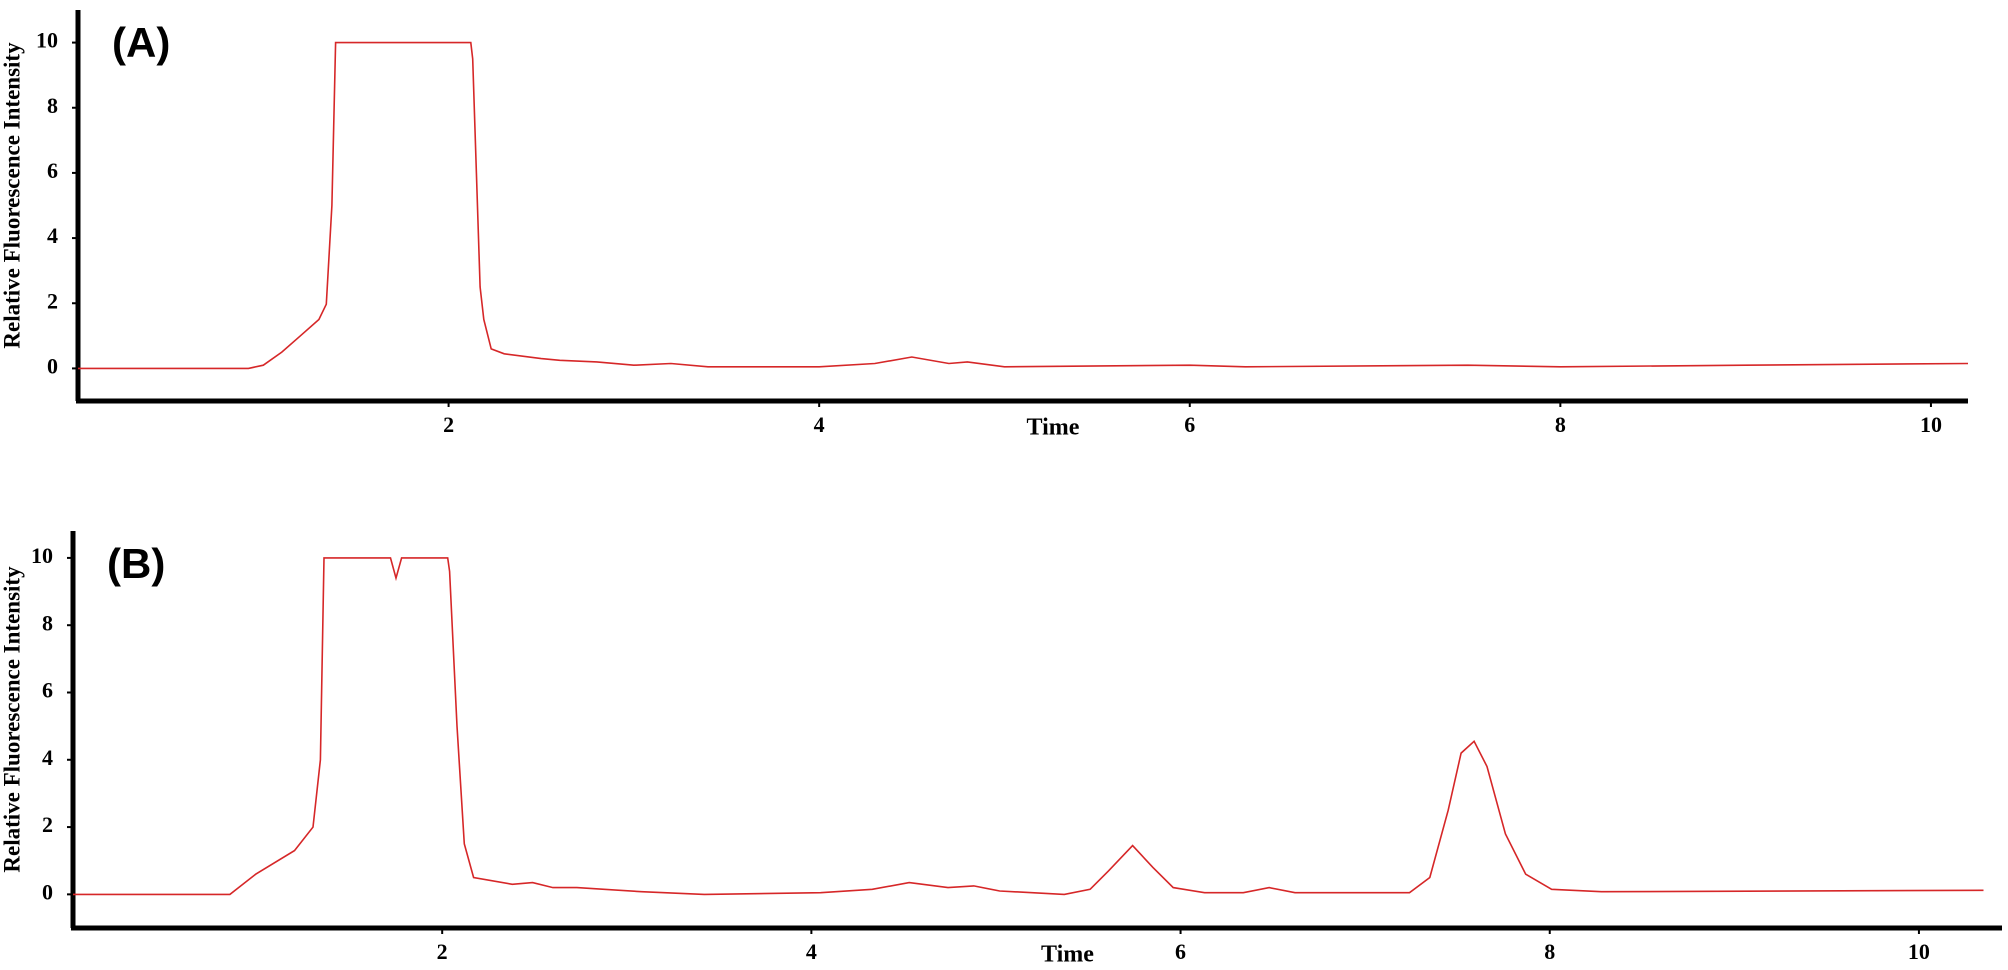 The width and height of the screenshot is (2008, 970). What do you see at coordinates (136, 563) in the screenshot?
I see `panel-label: (B)` at bounding box center [136, 563].